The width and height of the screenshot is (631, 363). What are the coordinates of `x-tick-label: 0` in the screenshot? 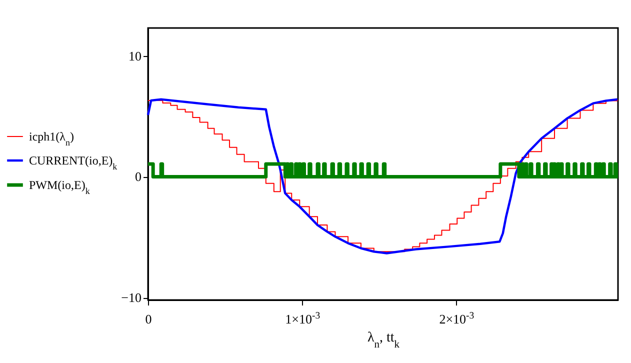 It's located at (148, 319).